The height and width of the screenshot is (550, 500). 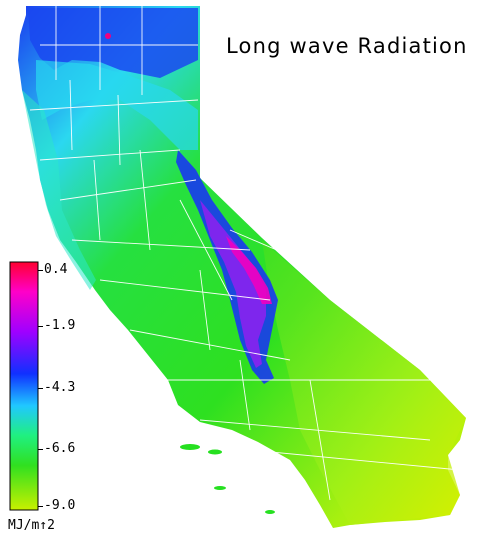 I want to click on coastal-band, so click(x=59, y=190).